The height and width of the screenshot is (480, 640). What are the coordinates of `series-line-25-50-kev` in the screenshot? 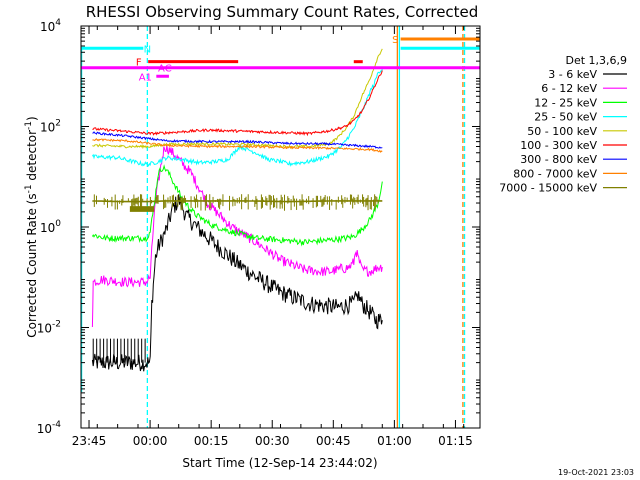 It's located at (237, 117).